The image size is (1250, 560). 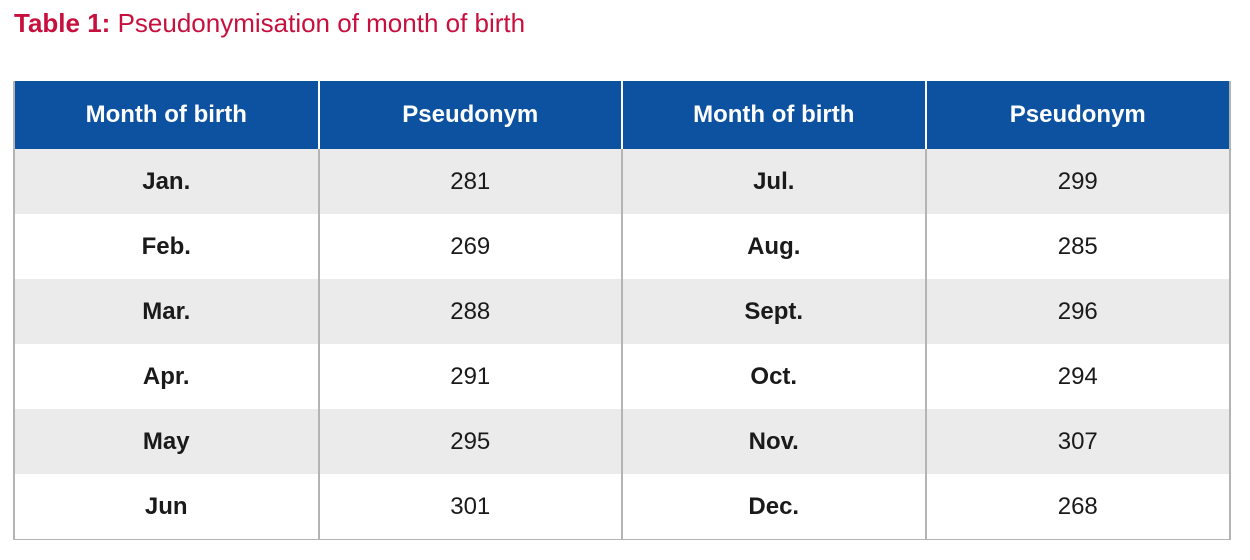 What do you see at coordinates (167, 376) in the screenshot?
I see `month-cell: Apr.` at bounding box center [167, 376].